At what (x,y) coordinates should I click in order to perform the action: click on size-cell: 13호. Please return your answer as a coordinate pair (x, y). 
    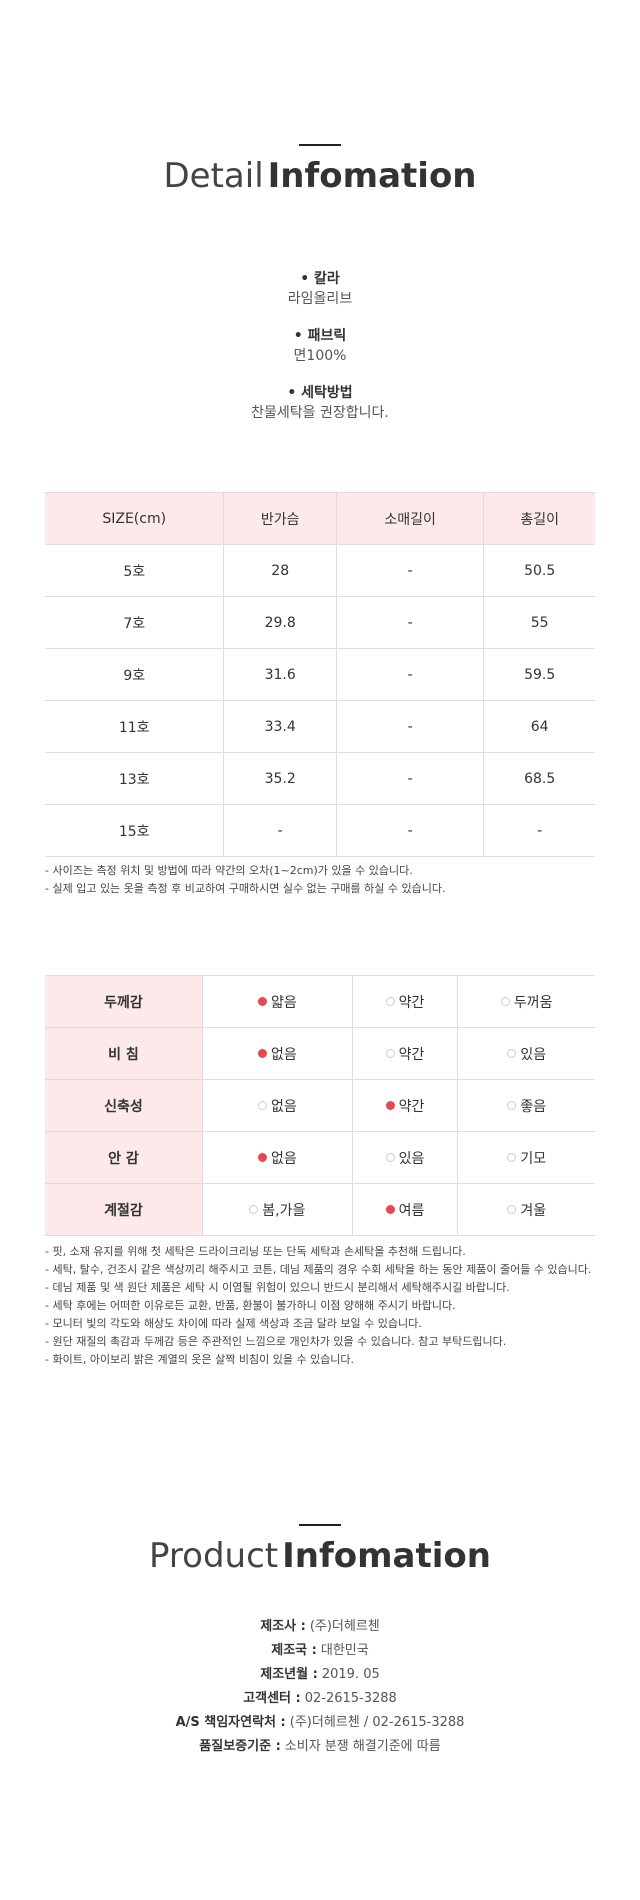
    Looking at the image, I should click on (134, 778).